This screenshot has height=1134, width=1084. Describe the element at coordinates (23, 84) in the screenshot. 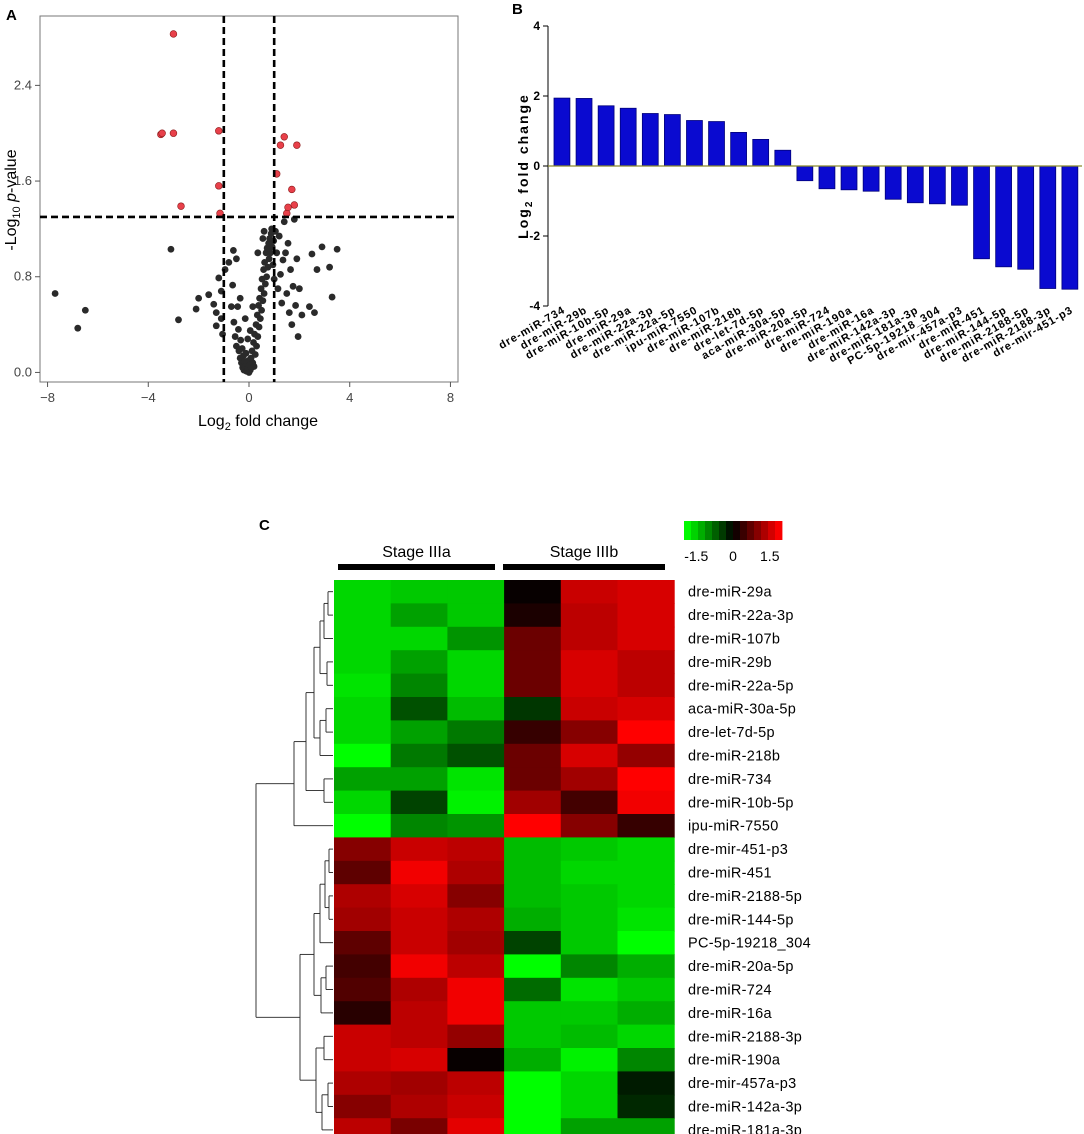

I see `volcano-ytick-label: 2.4` at that location.